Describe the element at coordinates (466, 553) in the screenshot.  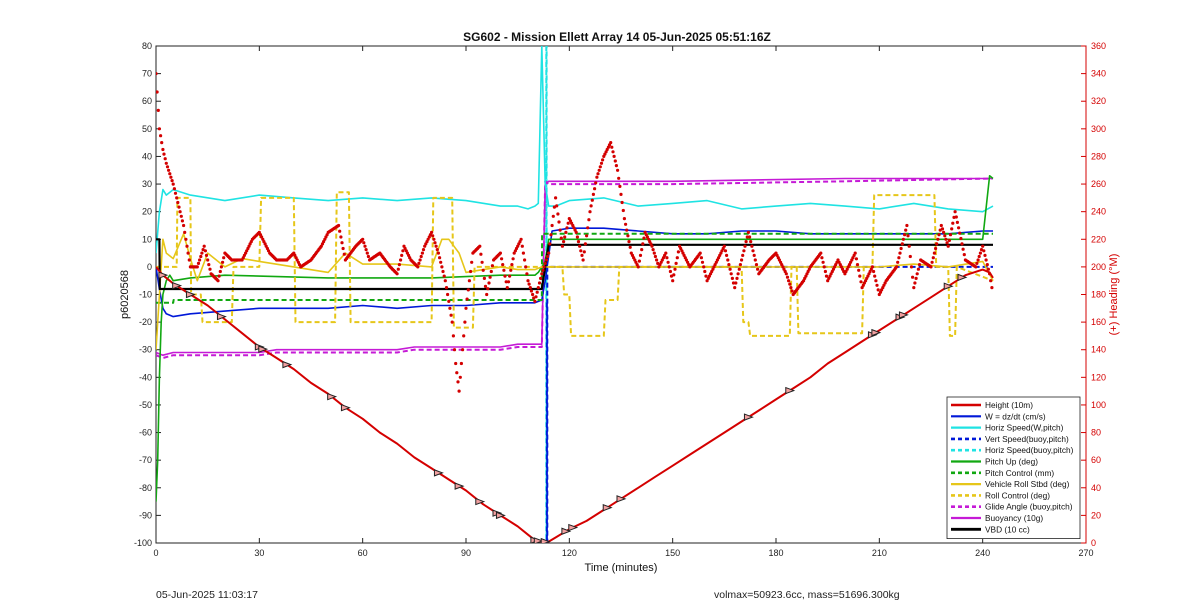
I see `x-tick-label: 90` at that location.